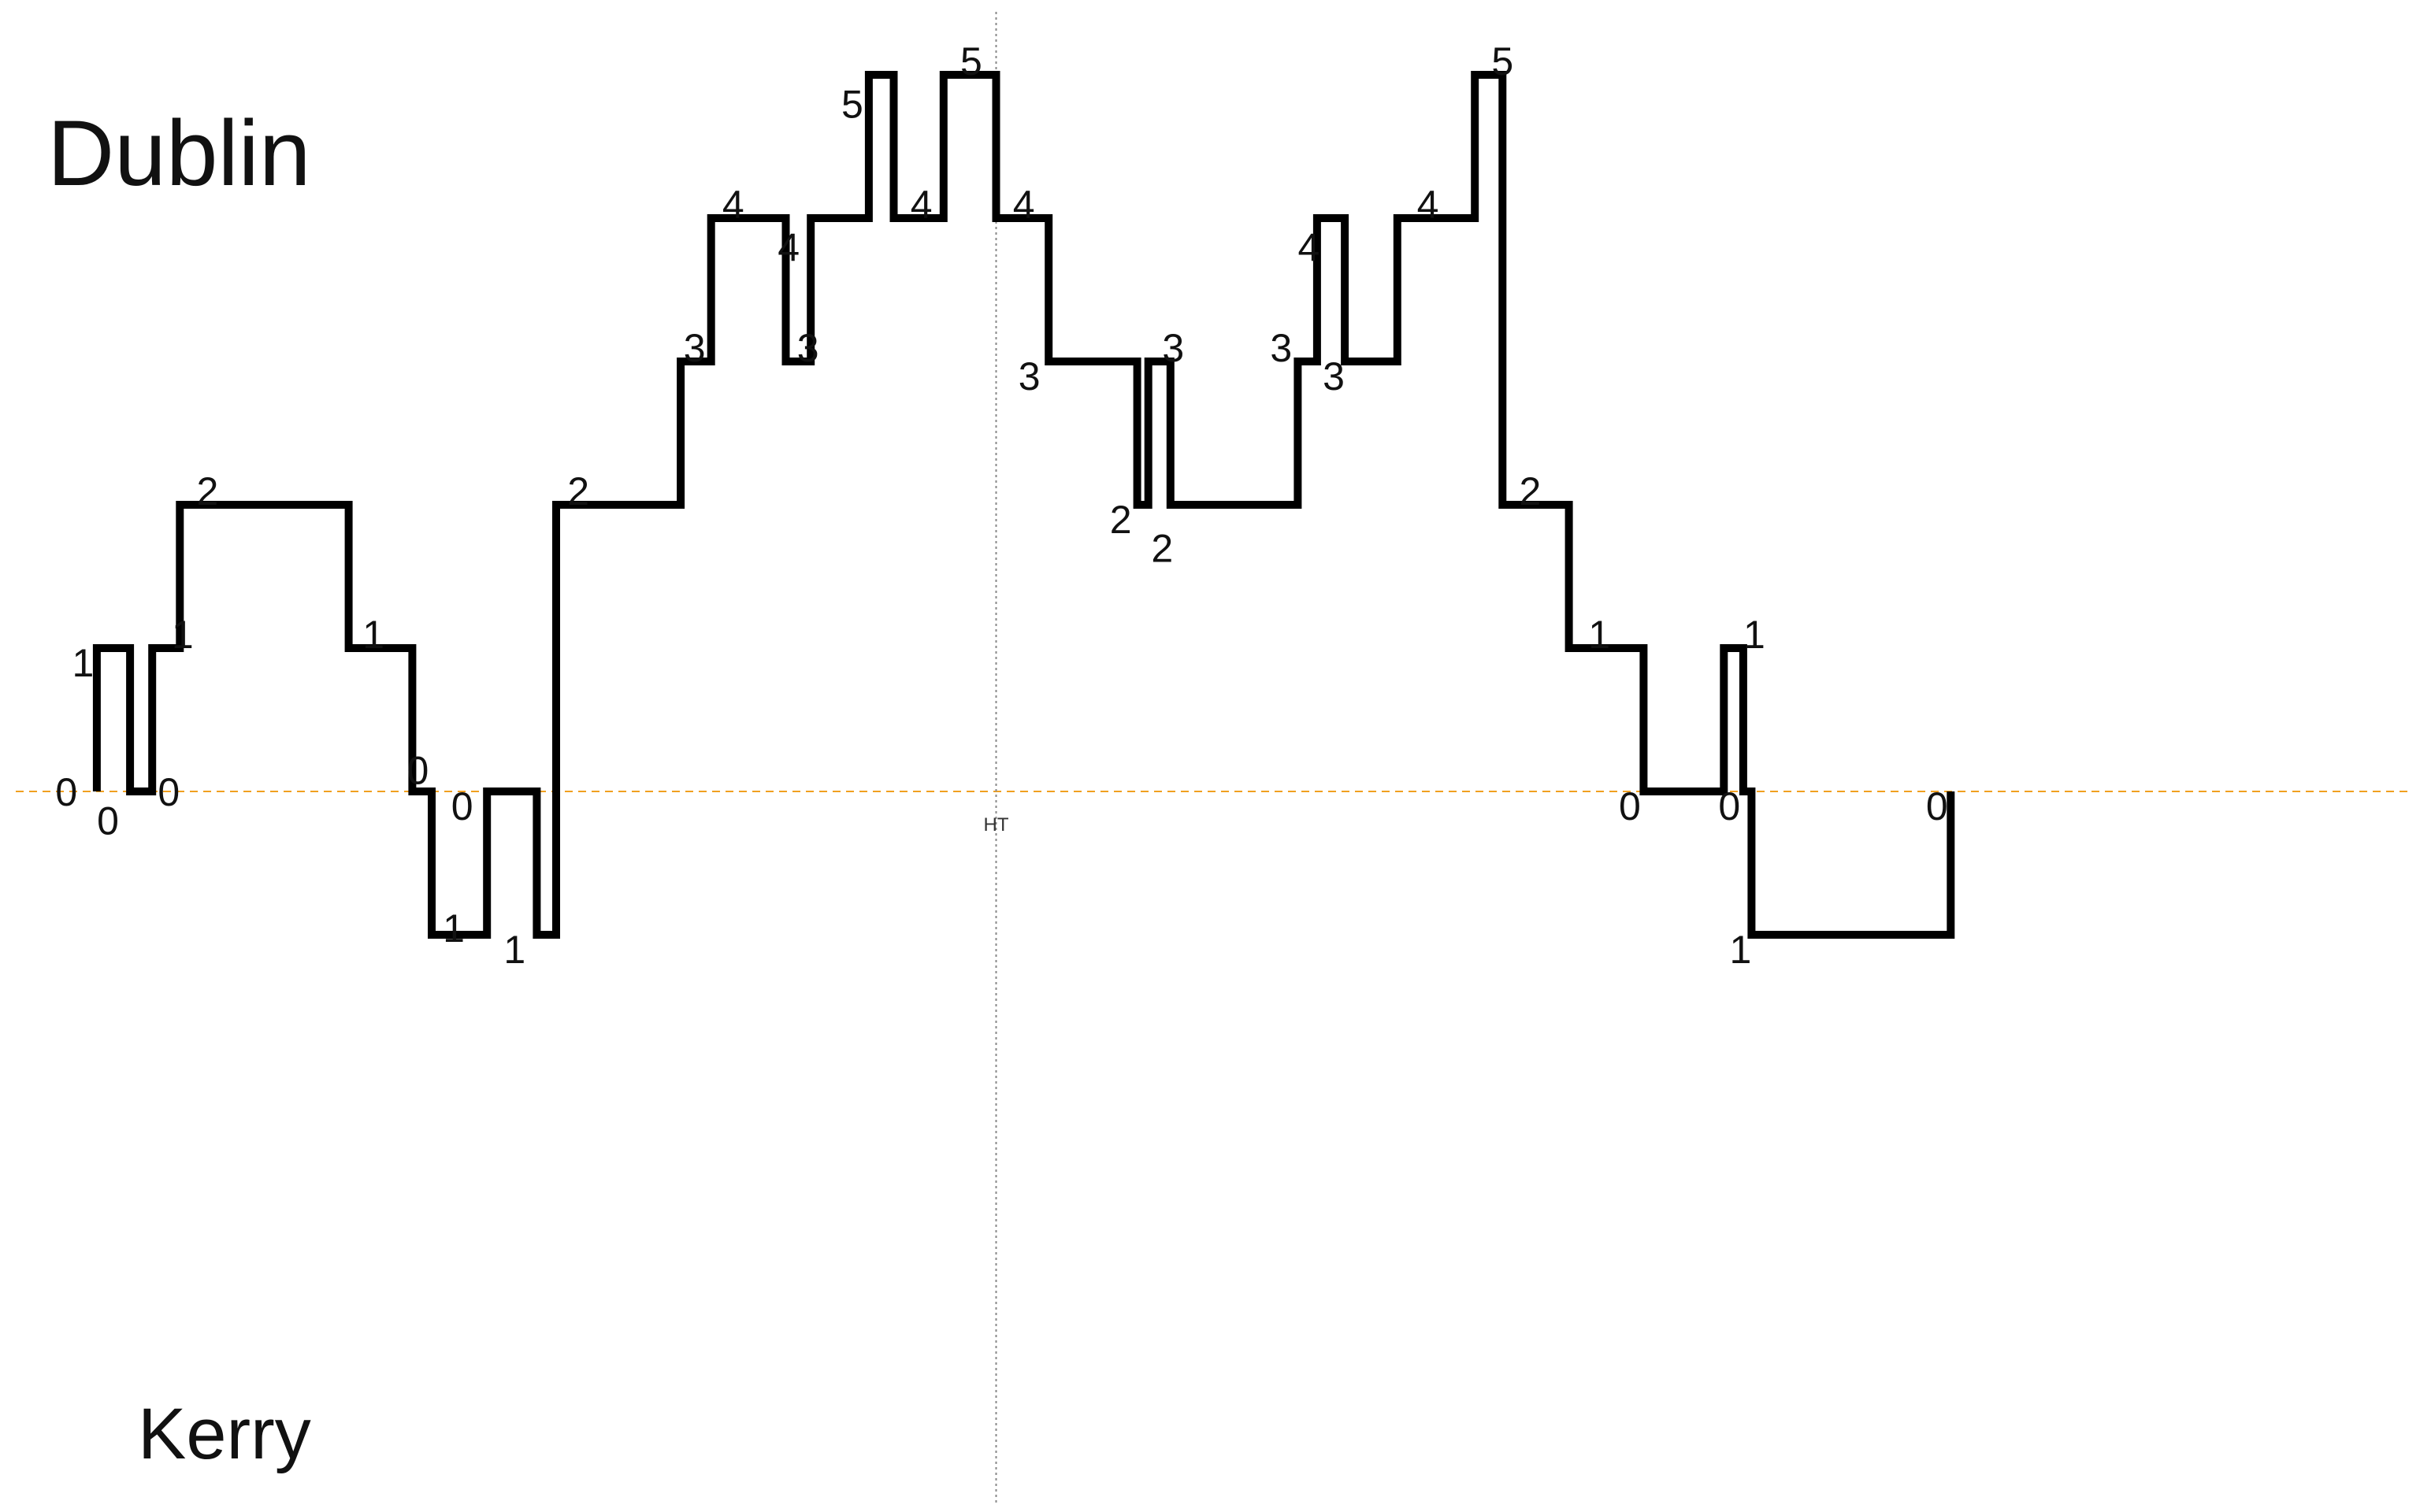  Describe the element at coordinates (971, 61) in the screenshot. I see `step-label-18: 5` at that location.